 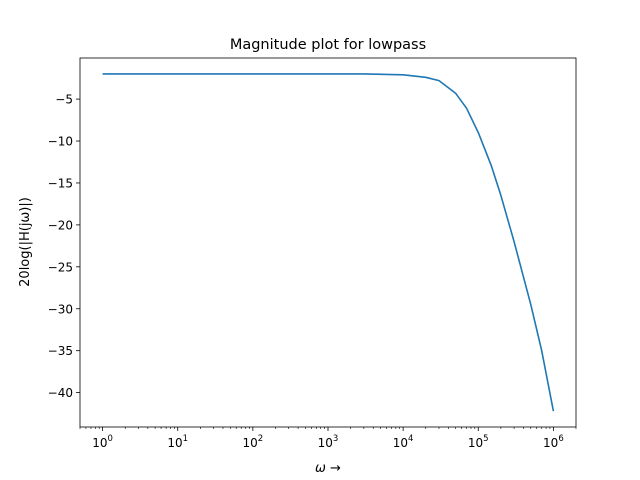 What do you see at coordinates (60, 309) in the screenshot?
I see `y-tick-label: −30` at bounding box center [60, 309].